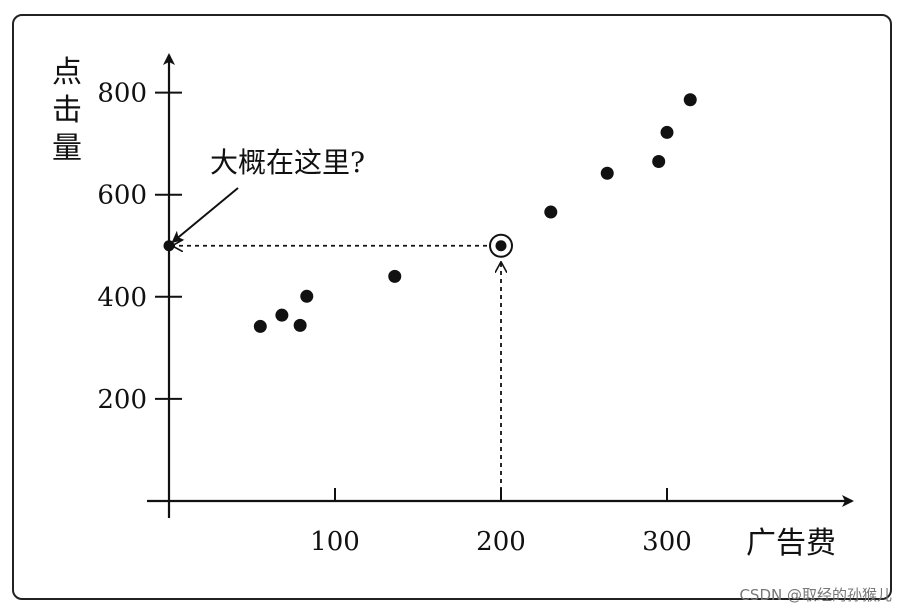 This screenshot has width=906, height=609. I want to click on annotation-text: 大概在这里?, so click(287, 162).